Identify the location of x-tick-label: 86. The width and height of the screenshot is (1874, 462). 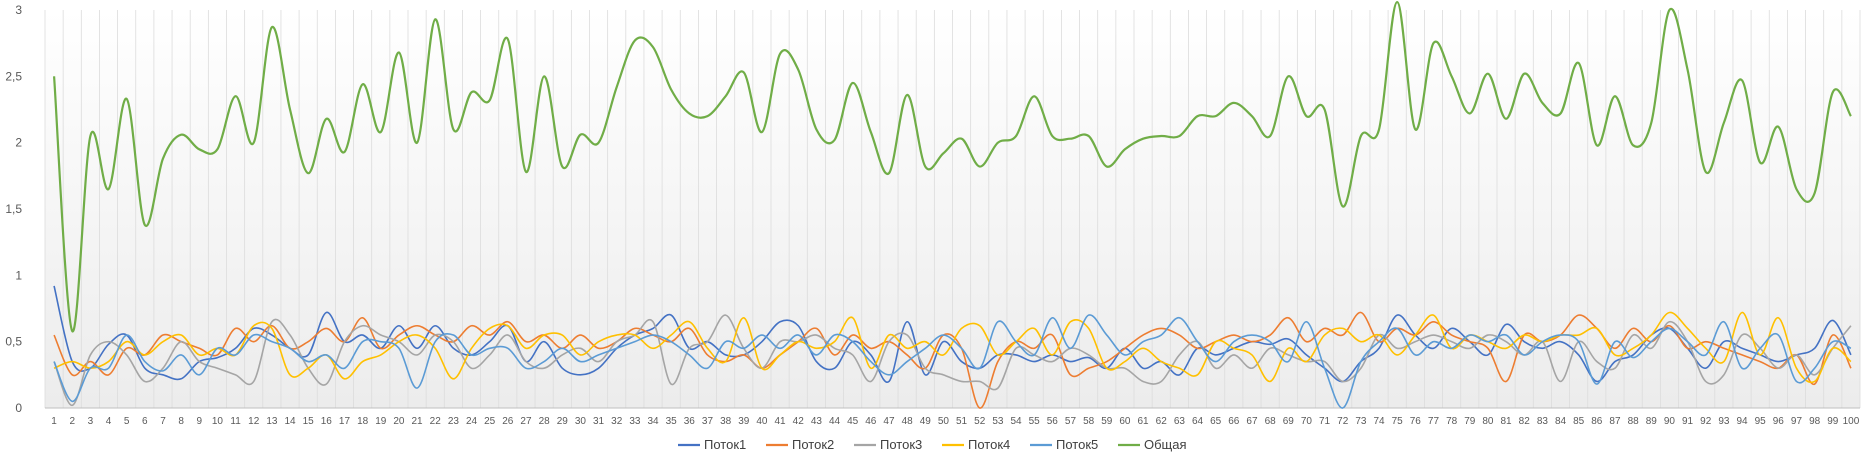
(1597, 421).